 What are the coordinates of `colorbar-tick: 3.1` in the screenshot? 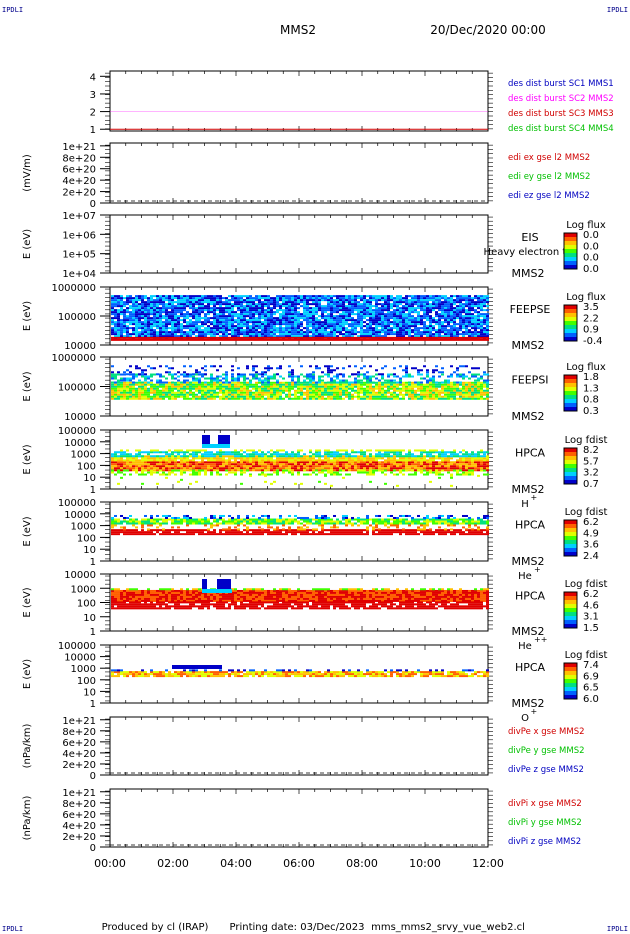 It's located at (591, 617).